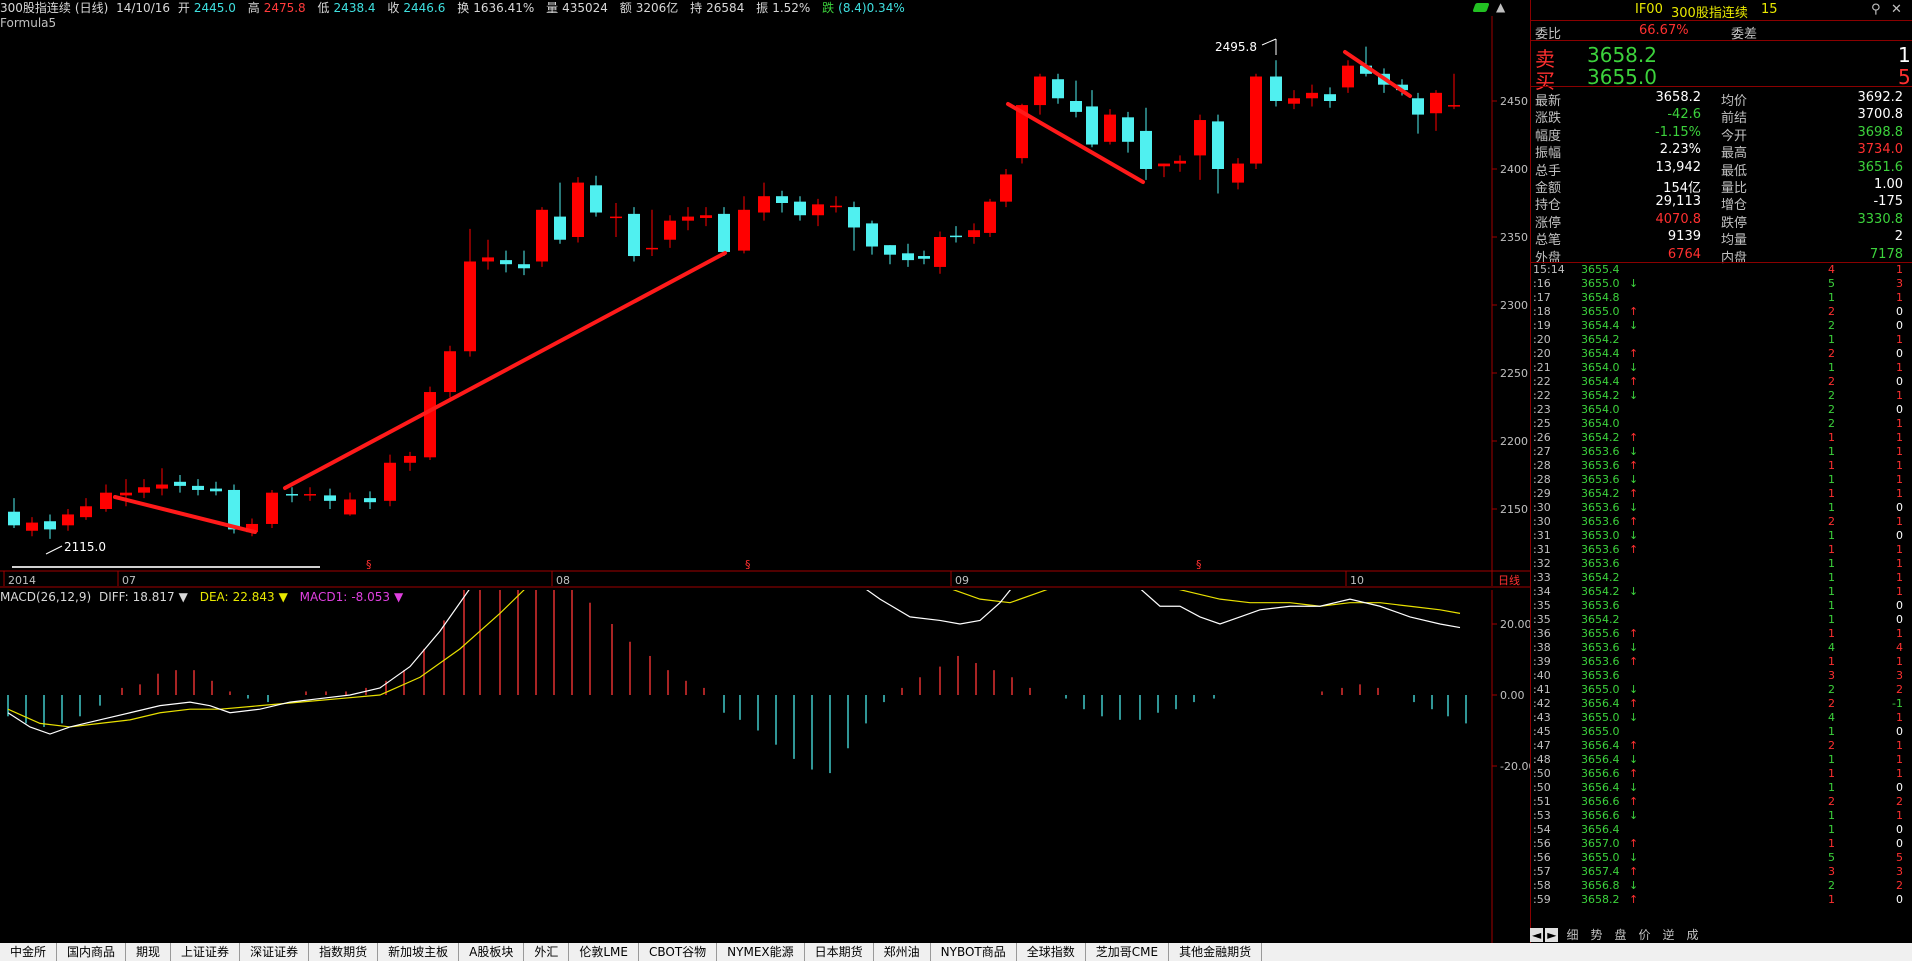 The width and height of the screenshot is (1912, 961). What do you see at coordinates (1721, 382) in the screenshot?
I see `tick-row: :22 3654.4 ↑ 2 0` at bounding box center [1721, 382].